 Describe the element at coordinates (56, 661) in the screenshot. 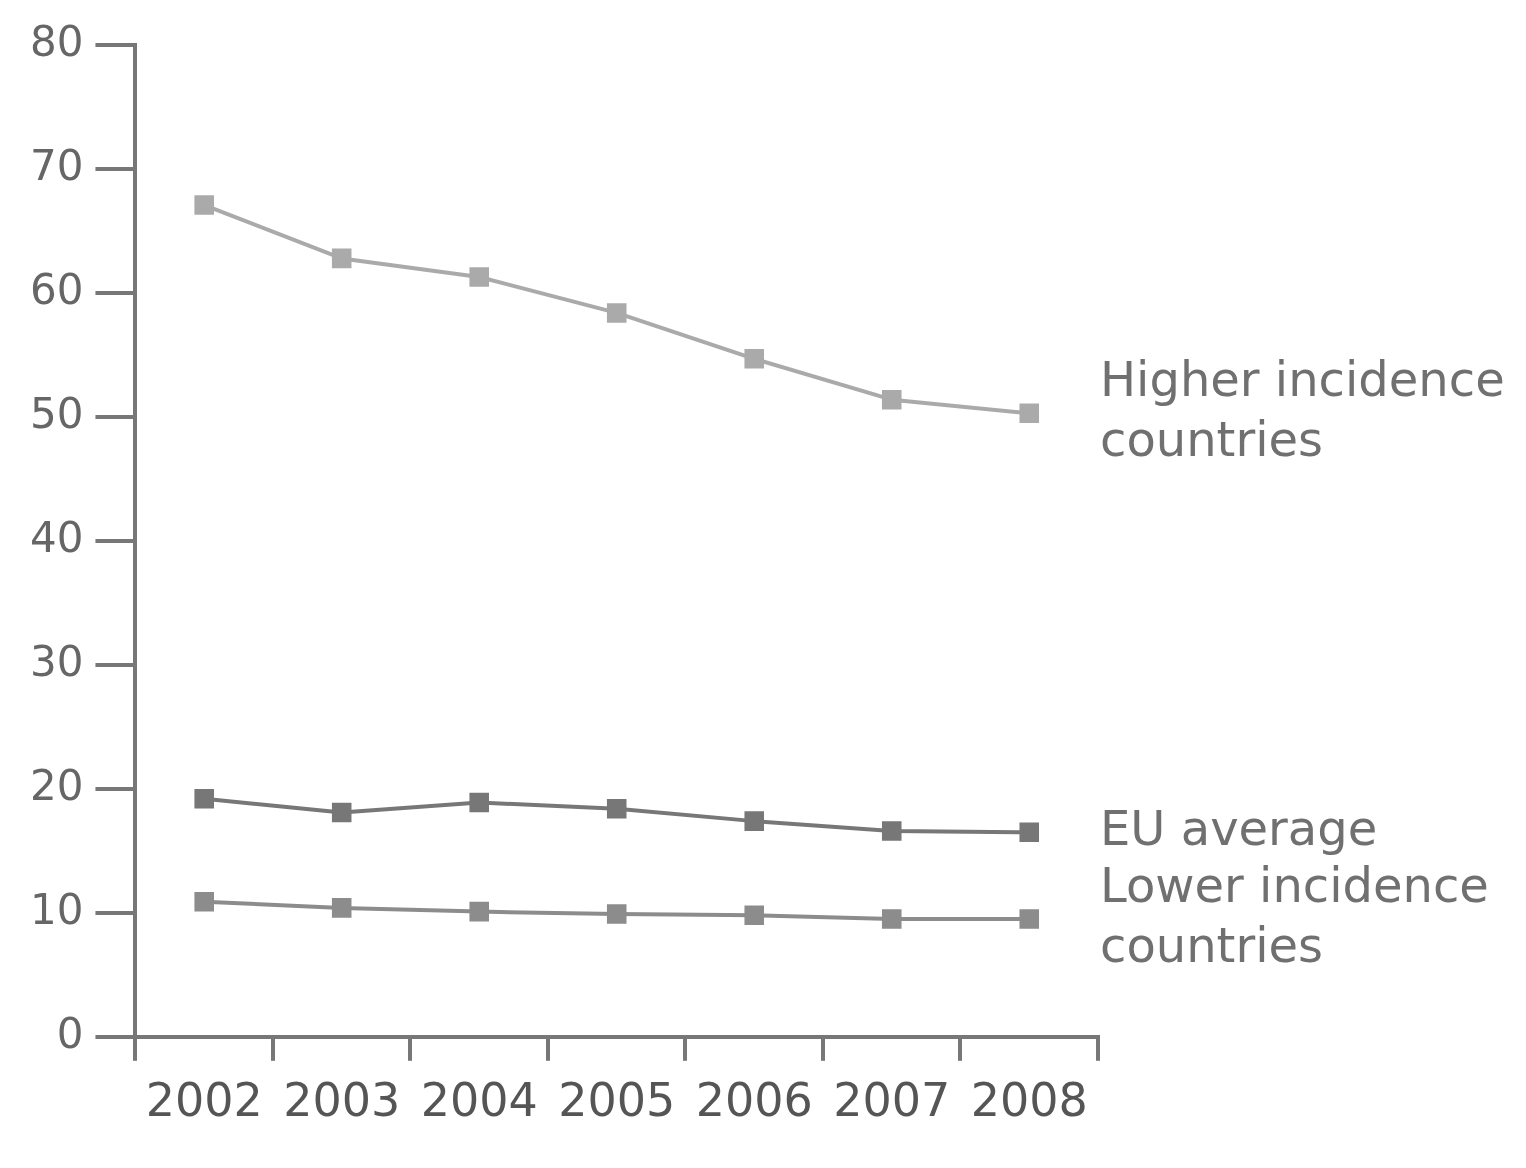

I see `y-tick-label: 30` at that location.